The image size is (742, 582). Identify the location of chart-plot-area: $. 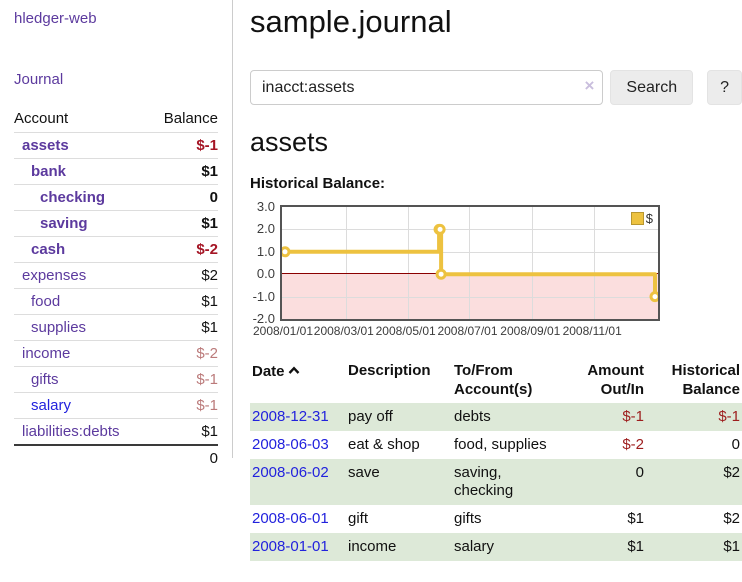
(470, 263).